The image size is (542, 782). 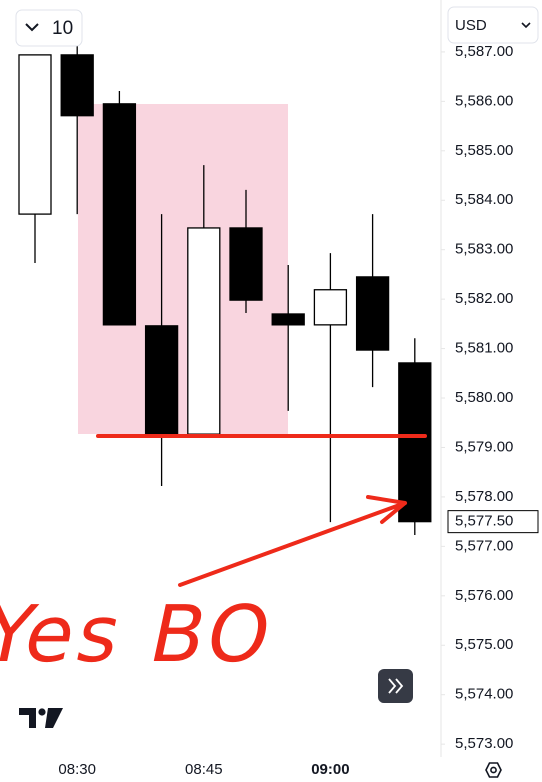 I want to click on last-price-label: 5,577.50, so click(x=484, y=521).